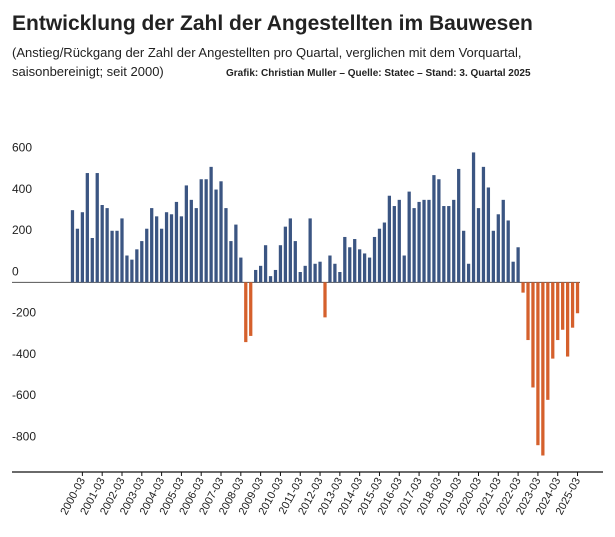 The width and height of the screenshot is (615, 537). I want to click on y-tick-label: 0, so click(15, 271).